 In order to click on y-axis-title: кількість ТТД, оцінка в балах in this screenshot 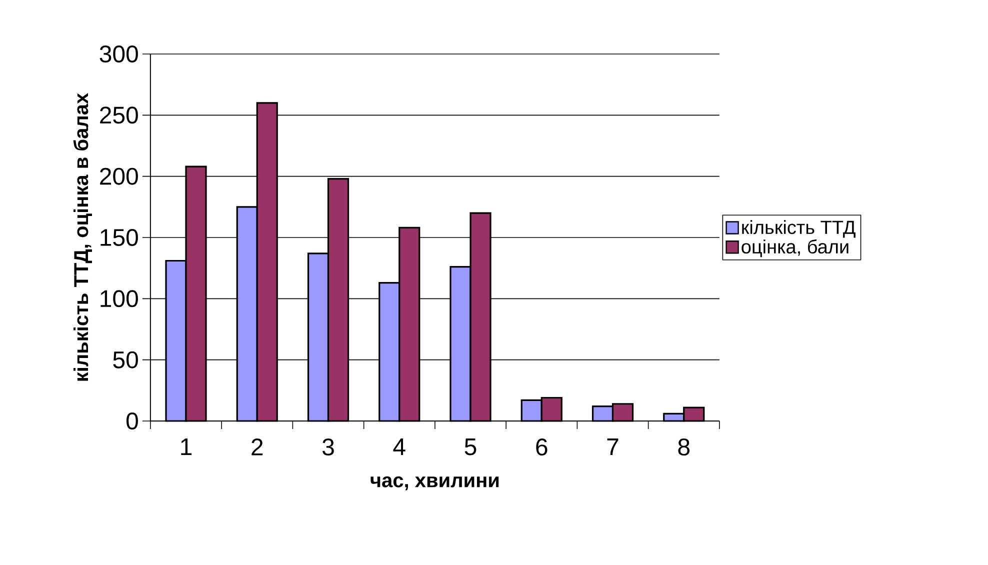, I will do `click(82, 237)`.